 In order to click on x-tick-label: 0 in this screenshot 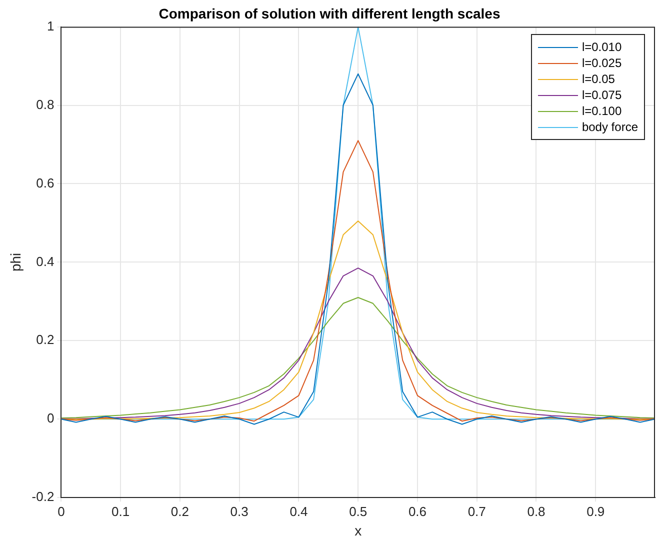, I will do `click(61, 511)`.